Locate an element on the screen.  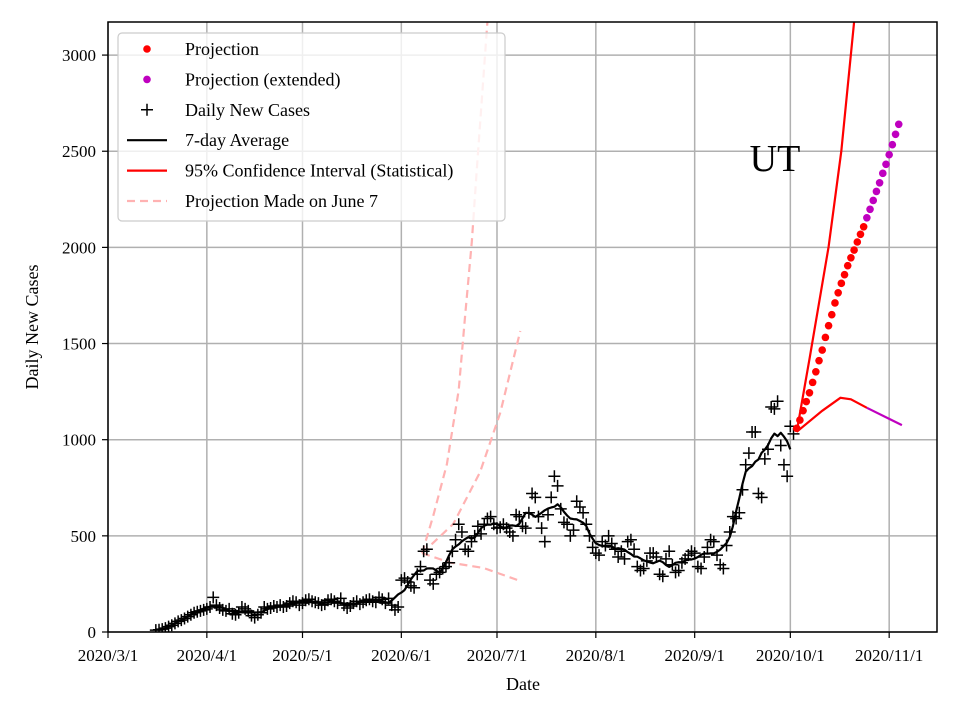
y-tick-label: 500 is located at coordinates (84, 536).